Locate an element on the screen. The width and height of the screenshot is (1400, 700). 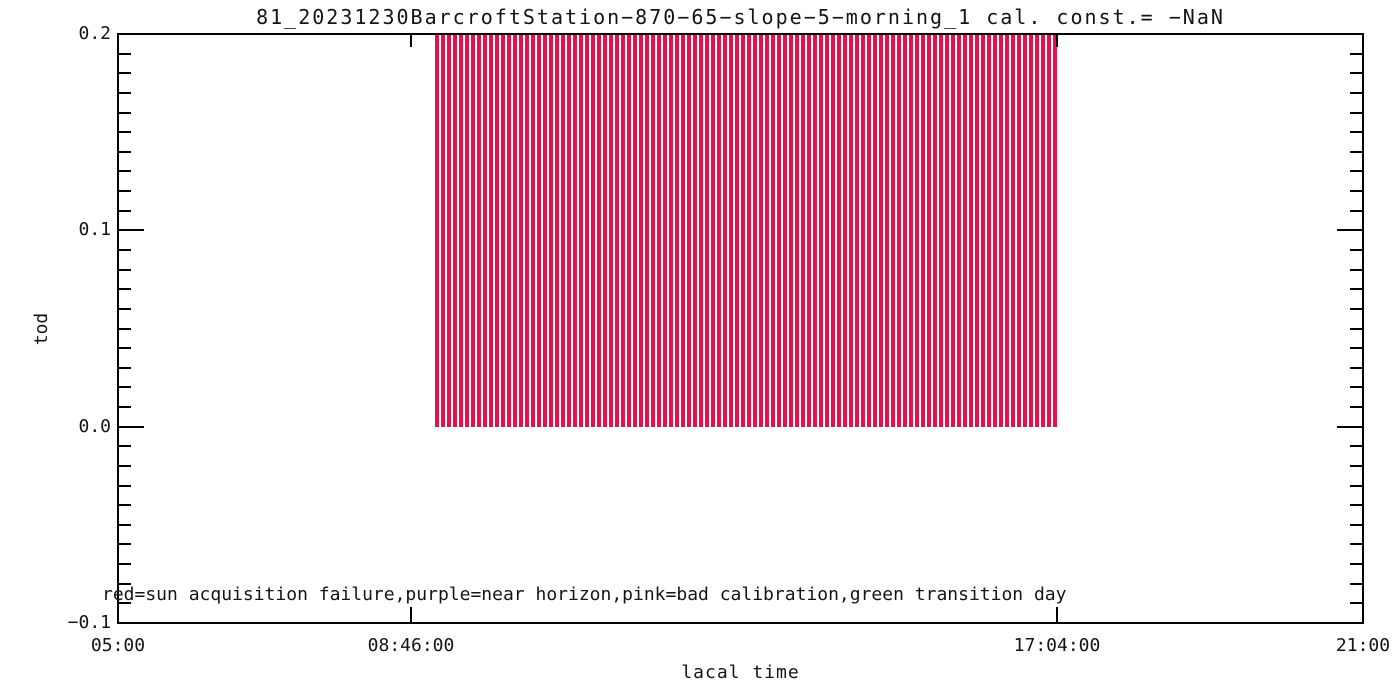
x-tick-label: 08:46:00 is located at coordinates (411, 645).